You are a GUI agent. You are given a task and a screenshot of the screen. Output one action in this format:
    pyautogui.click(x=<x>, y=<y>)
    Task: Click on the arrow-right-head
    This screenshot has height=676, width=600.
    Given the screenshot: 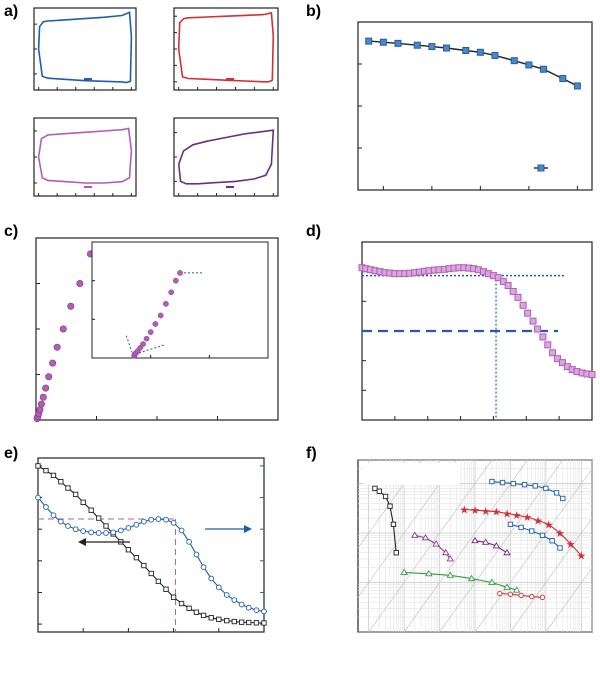 What is the action you would take?
    pyautogui.click(x=248, y=529)
    